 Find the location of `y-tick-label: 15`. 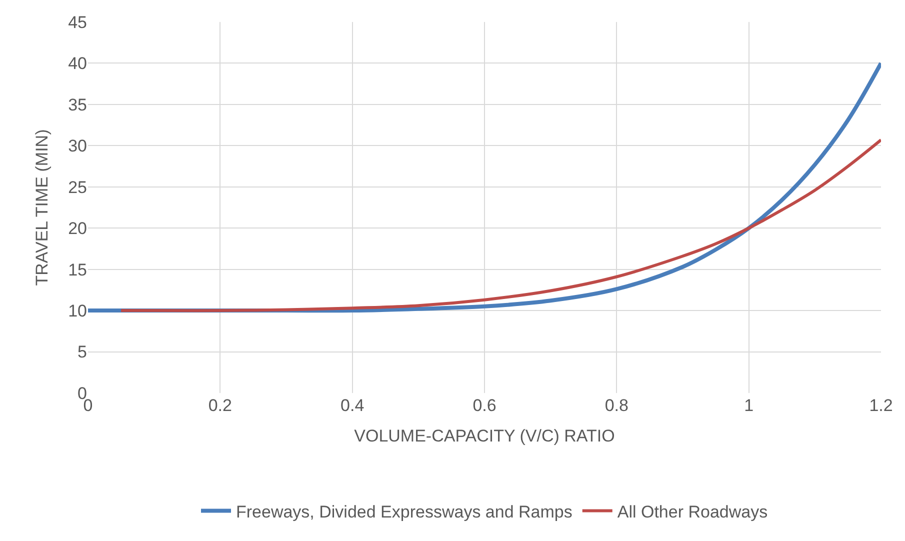

y-tick-label: 15 is located at coordinates (77, 270).